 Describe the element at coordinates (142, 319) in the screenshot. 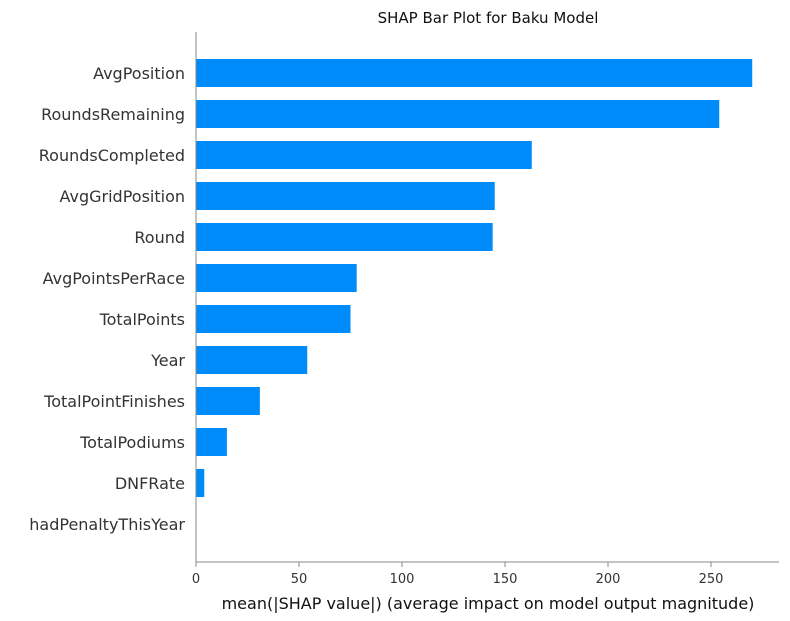

I see `category-label: TotalPoints` at that location.